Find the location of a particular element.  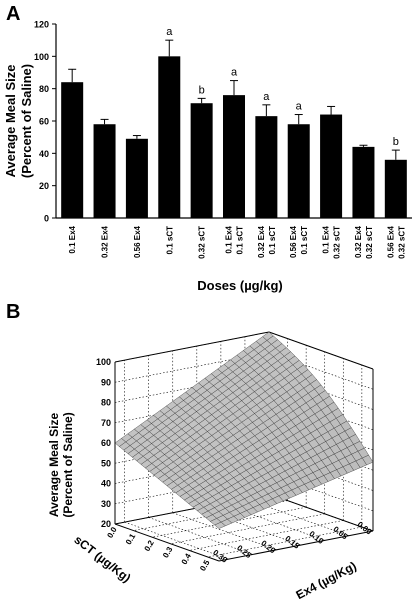

panel-a-x-label: Doses (µg/kg) is located at coordinates (240, 285).